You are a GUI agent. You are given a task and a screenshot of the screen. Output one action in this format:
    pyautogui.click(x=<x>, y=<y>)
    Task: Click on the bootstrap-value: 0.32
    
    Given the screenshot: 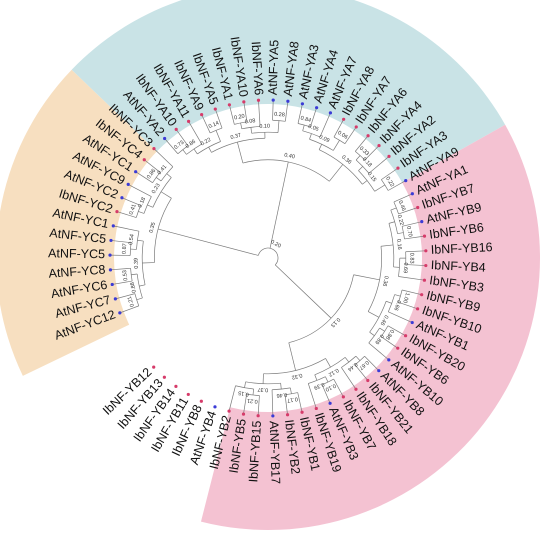 What is the action you would take?
    pyautogui.click(x=297, y=376)
    